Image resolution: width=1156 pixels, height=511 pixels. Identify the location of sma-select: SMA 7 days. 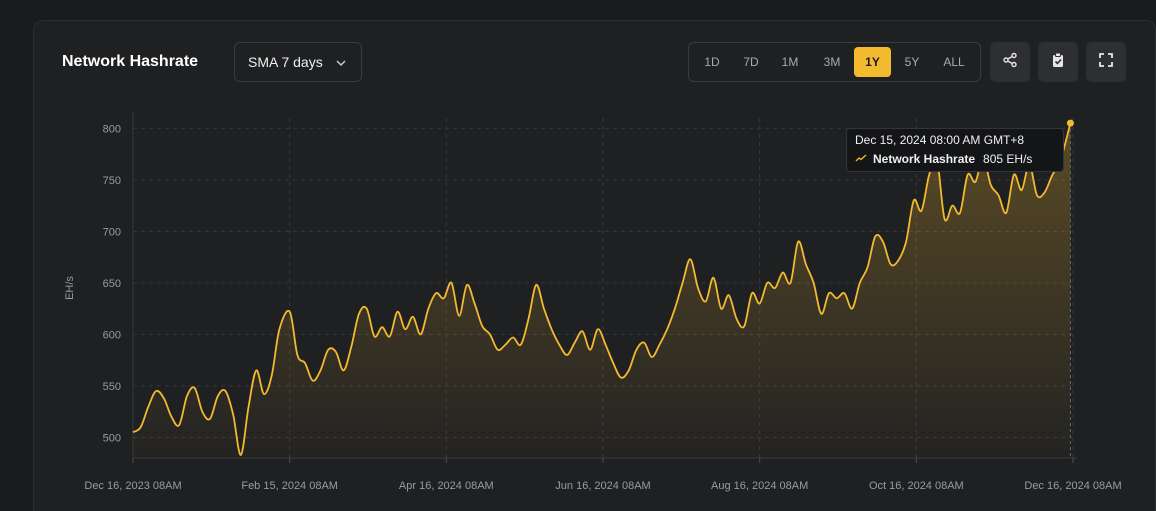
(298, 62).